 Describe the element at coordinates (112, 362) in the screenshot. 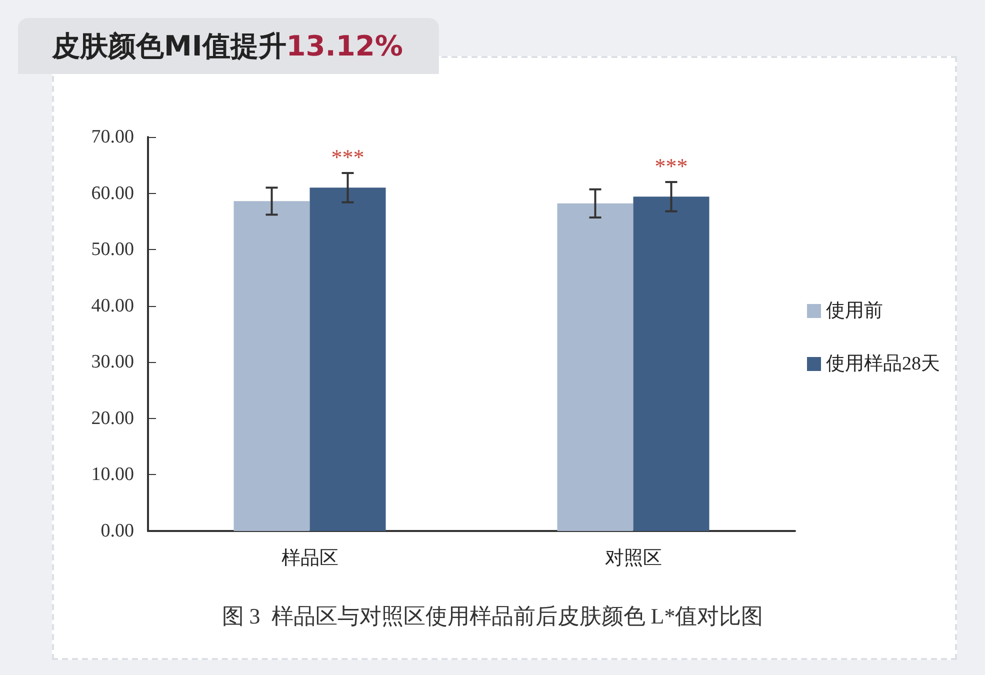

I see `y-tick-label: 30.00` at that location.